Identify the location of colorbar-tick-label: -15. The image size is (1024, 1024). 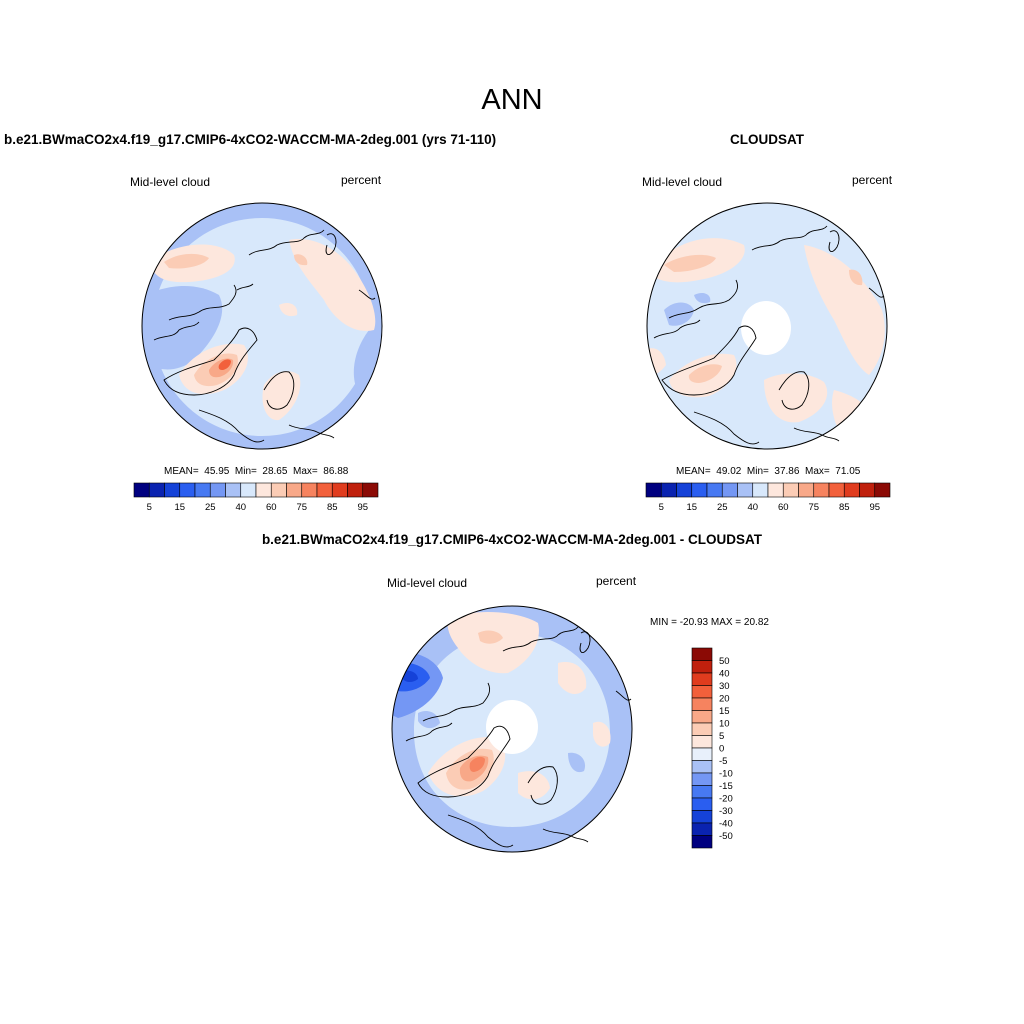
(726, 786).